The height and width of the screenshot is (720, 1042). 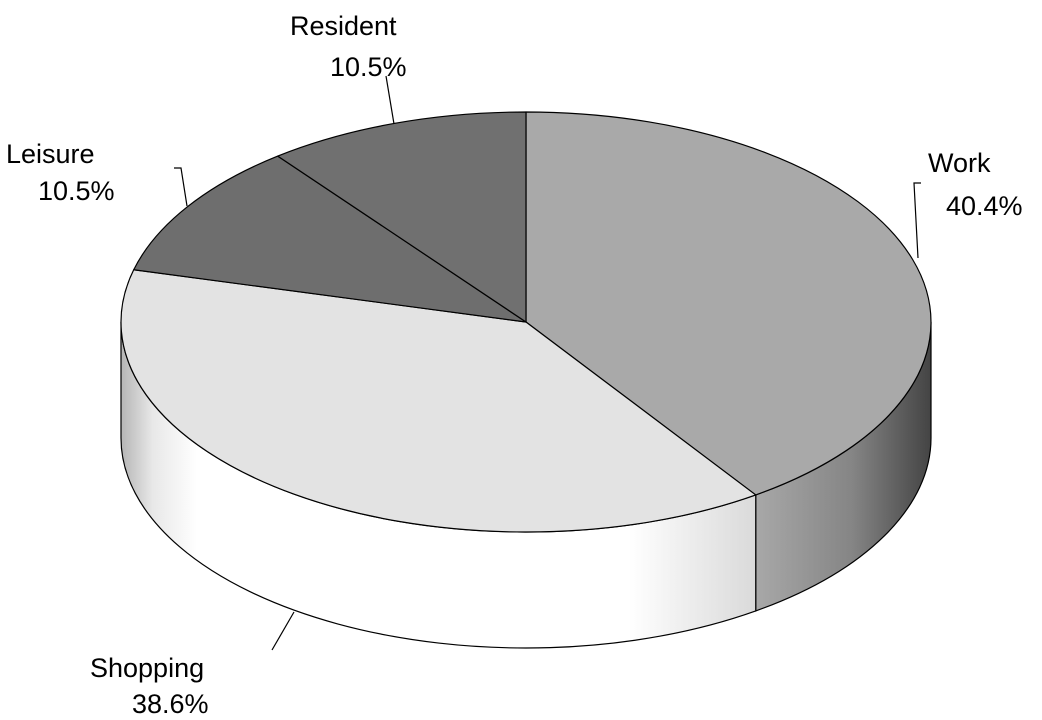 What do you see at coordinates (50, 154) in the screenshot?
I see `label-leisure: Leisure` at bounding box center [50, 154].